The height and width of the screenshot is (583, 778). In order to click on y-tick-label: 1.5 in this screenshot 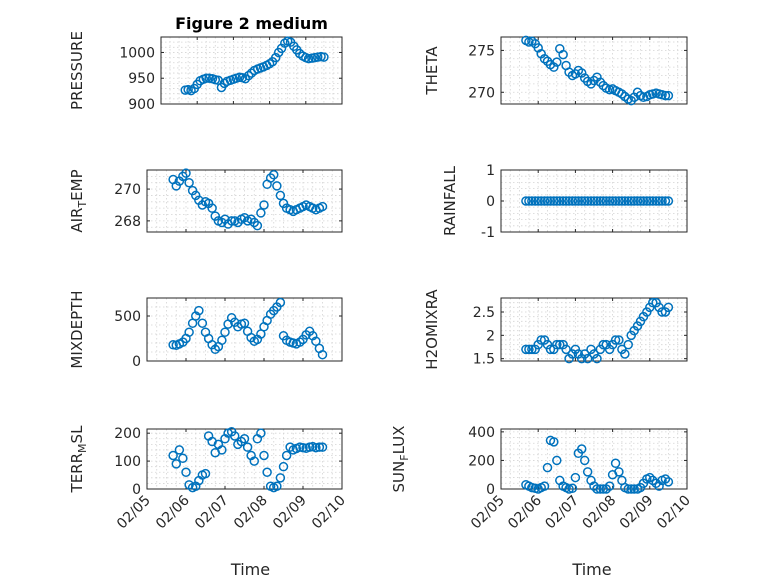, I will do `click(484, 360)`.